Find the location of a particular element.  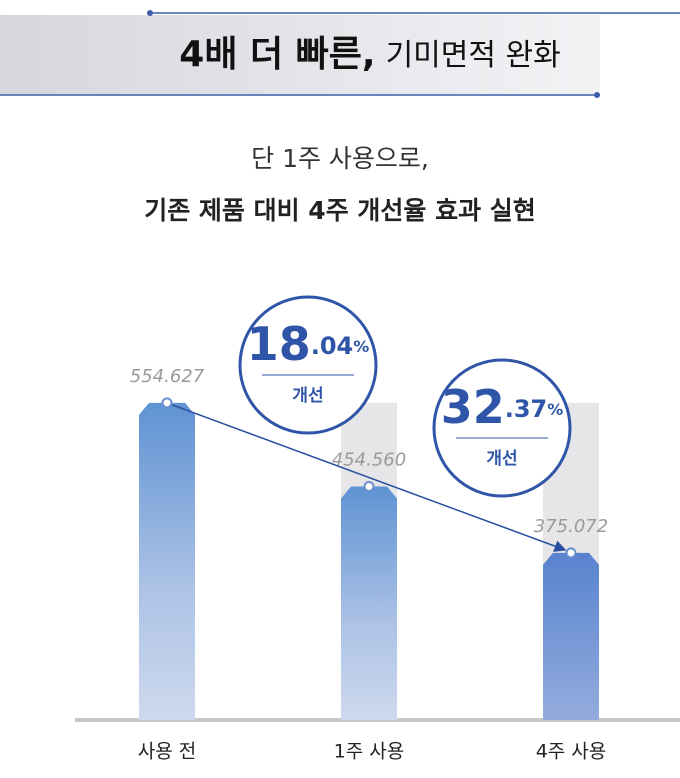

header-bg is located at coordinates (300, 55).